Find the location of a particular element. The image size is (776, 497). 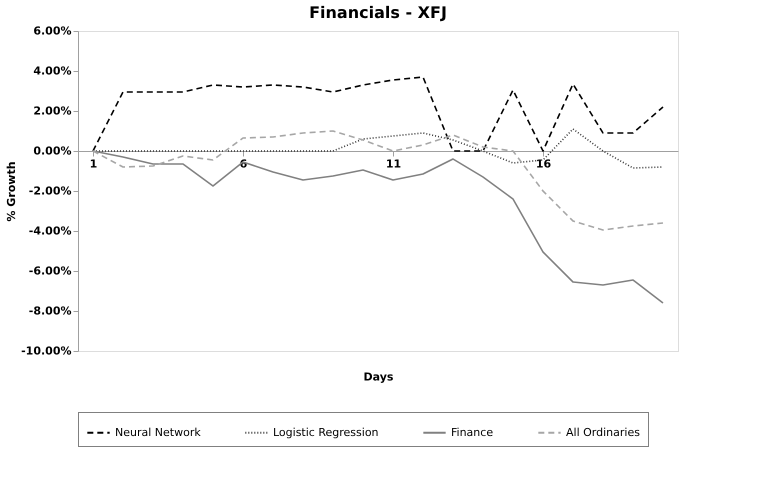

y-tick-label: 0.00% is located at coordinates (52, 151).